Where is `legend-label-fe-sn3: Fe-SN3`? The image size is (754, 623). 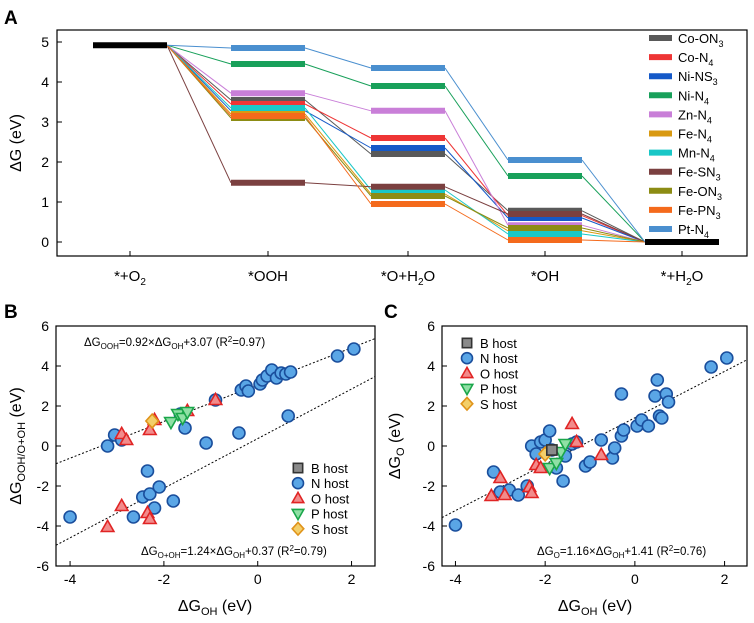 legend-label-fe-sn3: Fe-SN3 is located at coordinates (699, 174).